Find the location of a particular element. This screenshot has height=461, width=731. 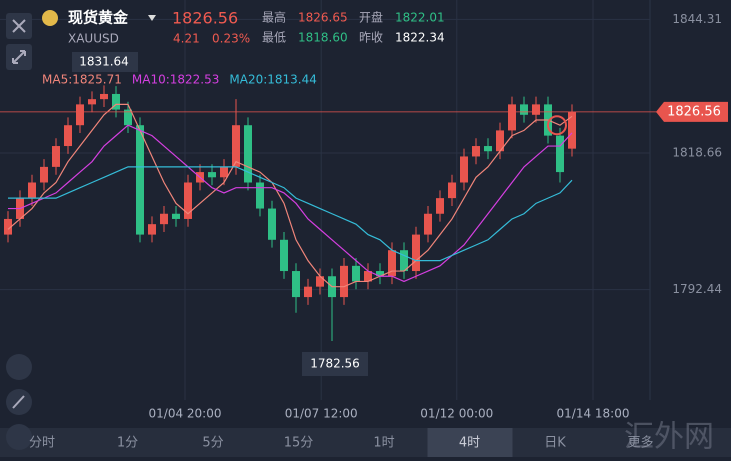

indicator-button is located at coordinates (19, 367).